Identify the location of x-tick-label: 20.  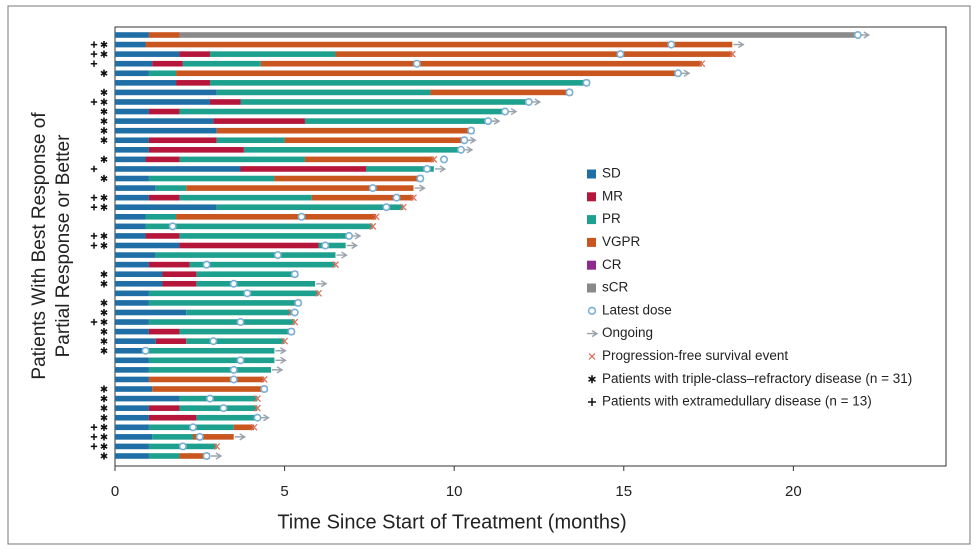
(793, 491).